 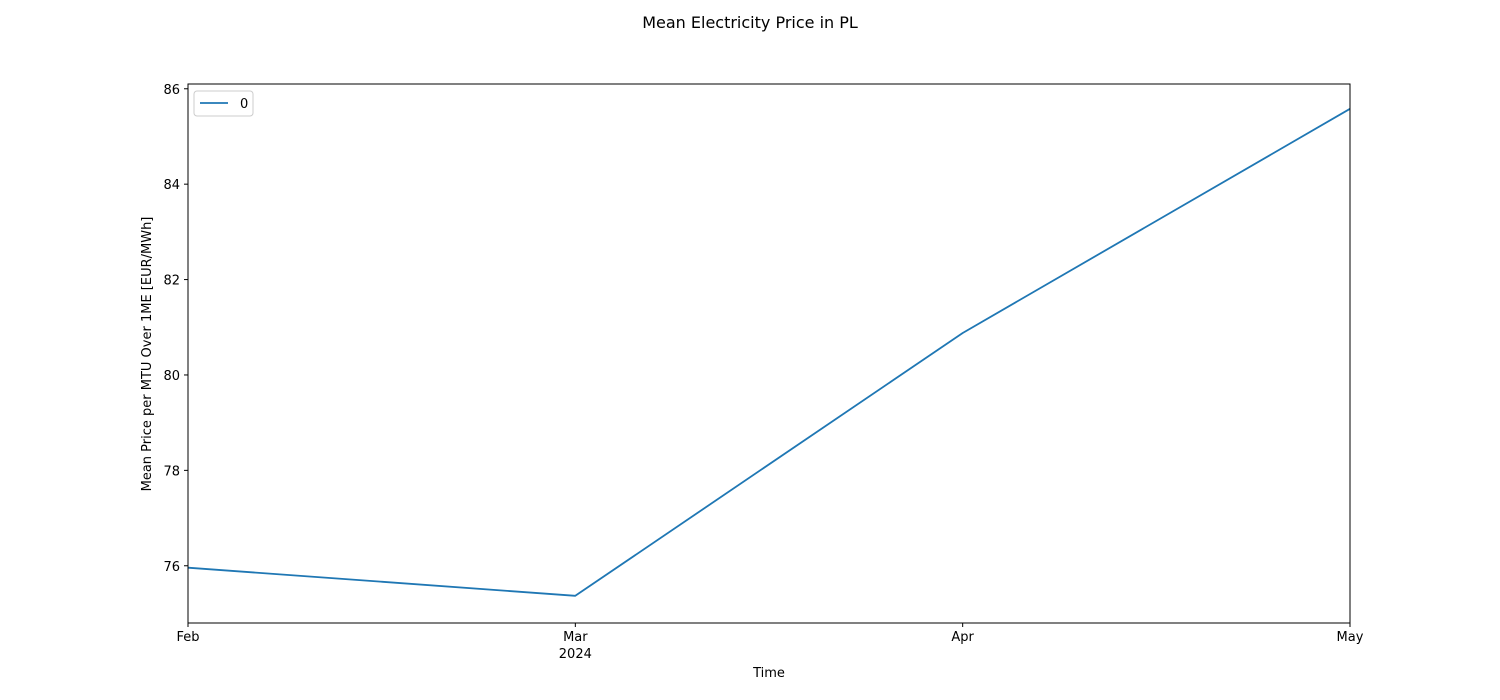 I want to click on y-tick-label: 78, so click(x=171, y=471).